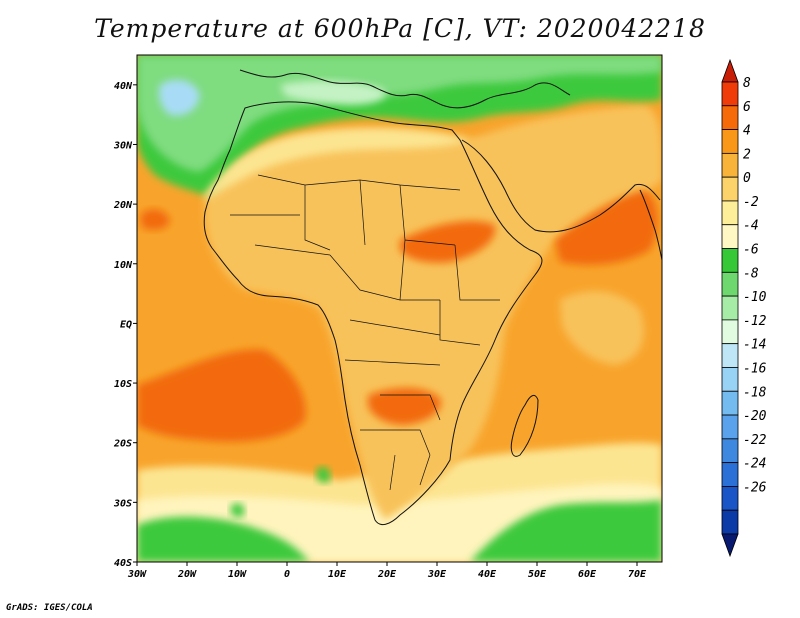 The height and width of the screenshot is (618, 800). What do you see at coordinates (123, 563) in the screenshot?
I see `y-tick-label: 40S` at bounding box center [123, 563].